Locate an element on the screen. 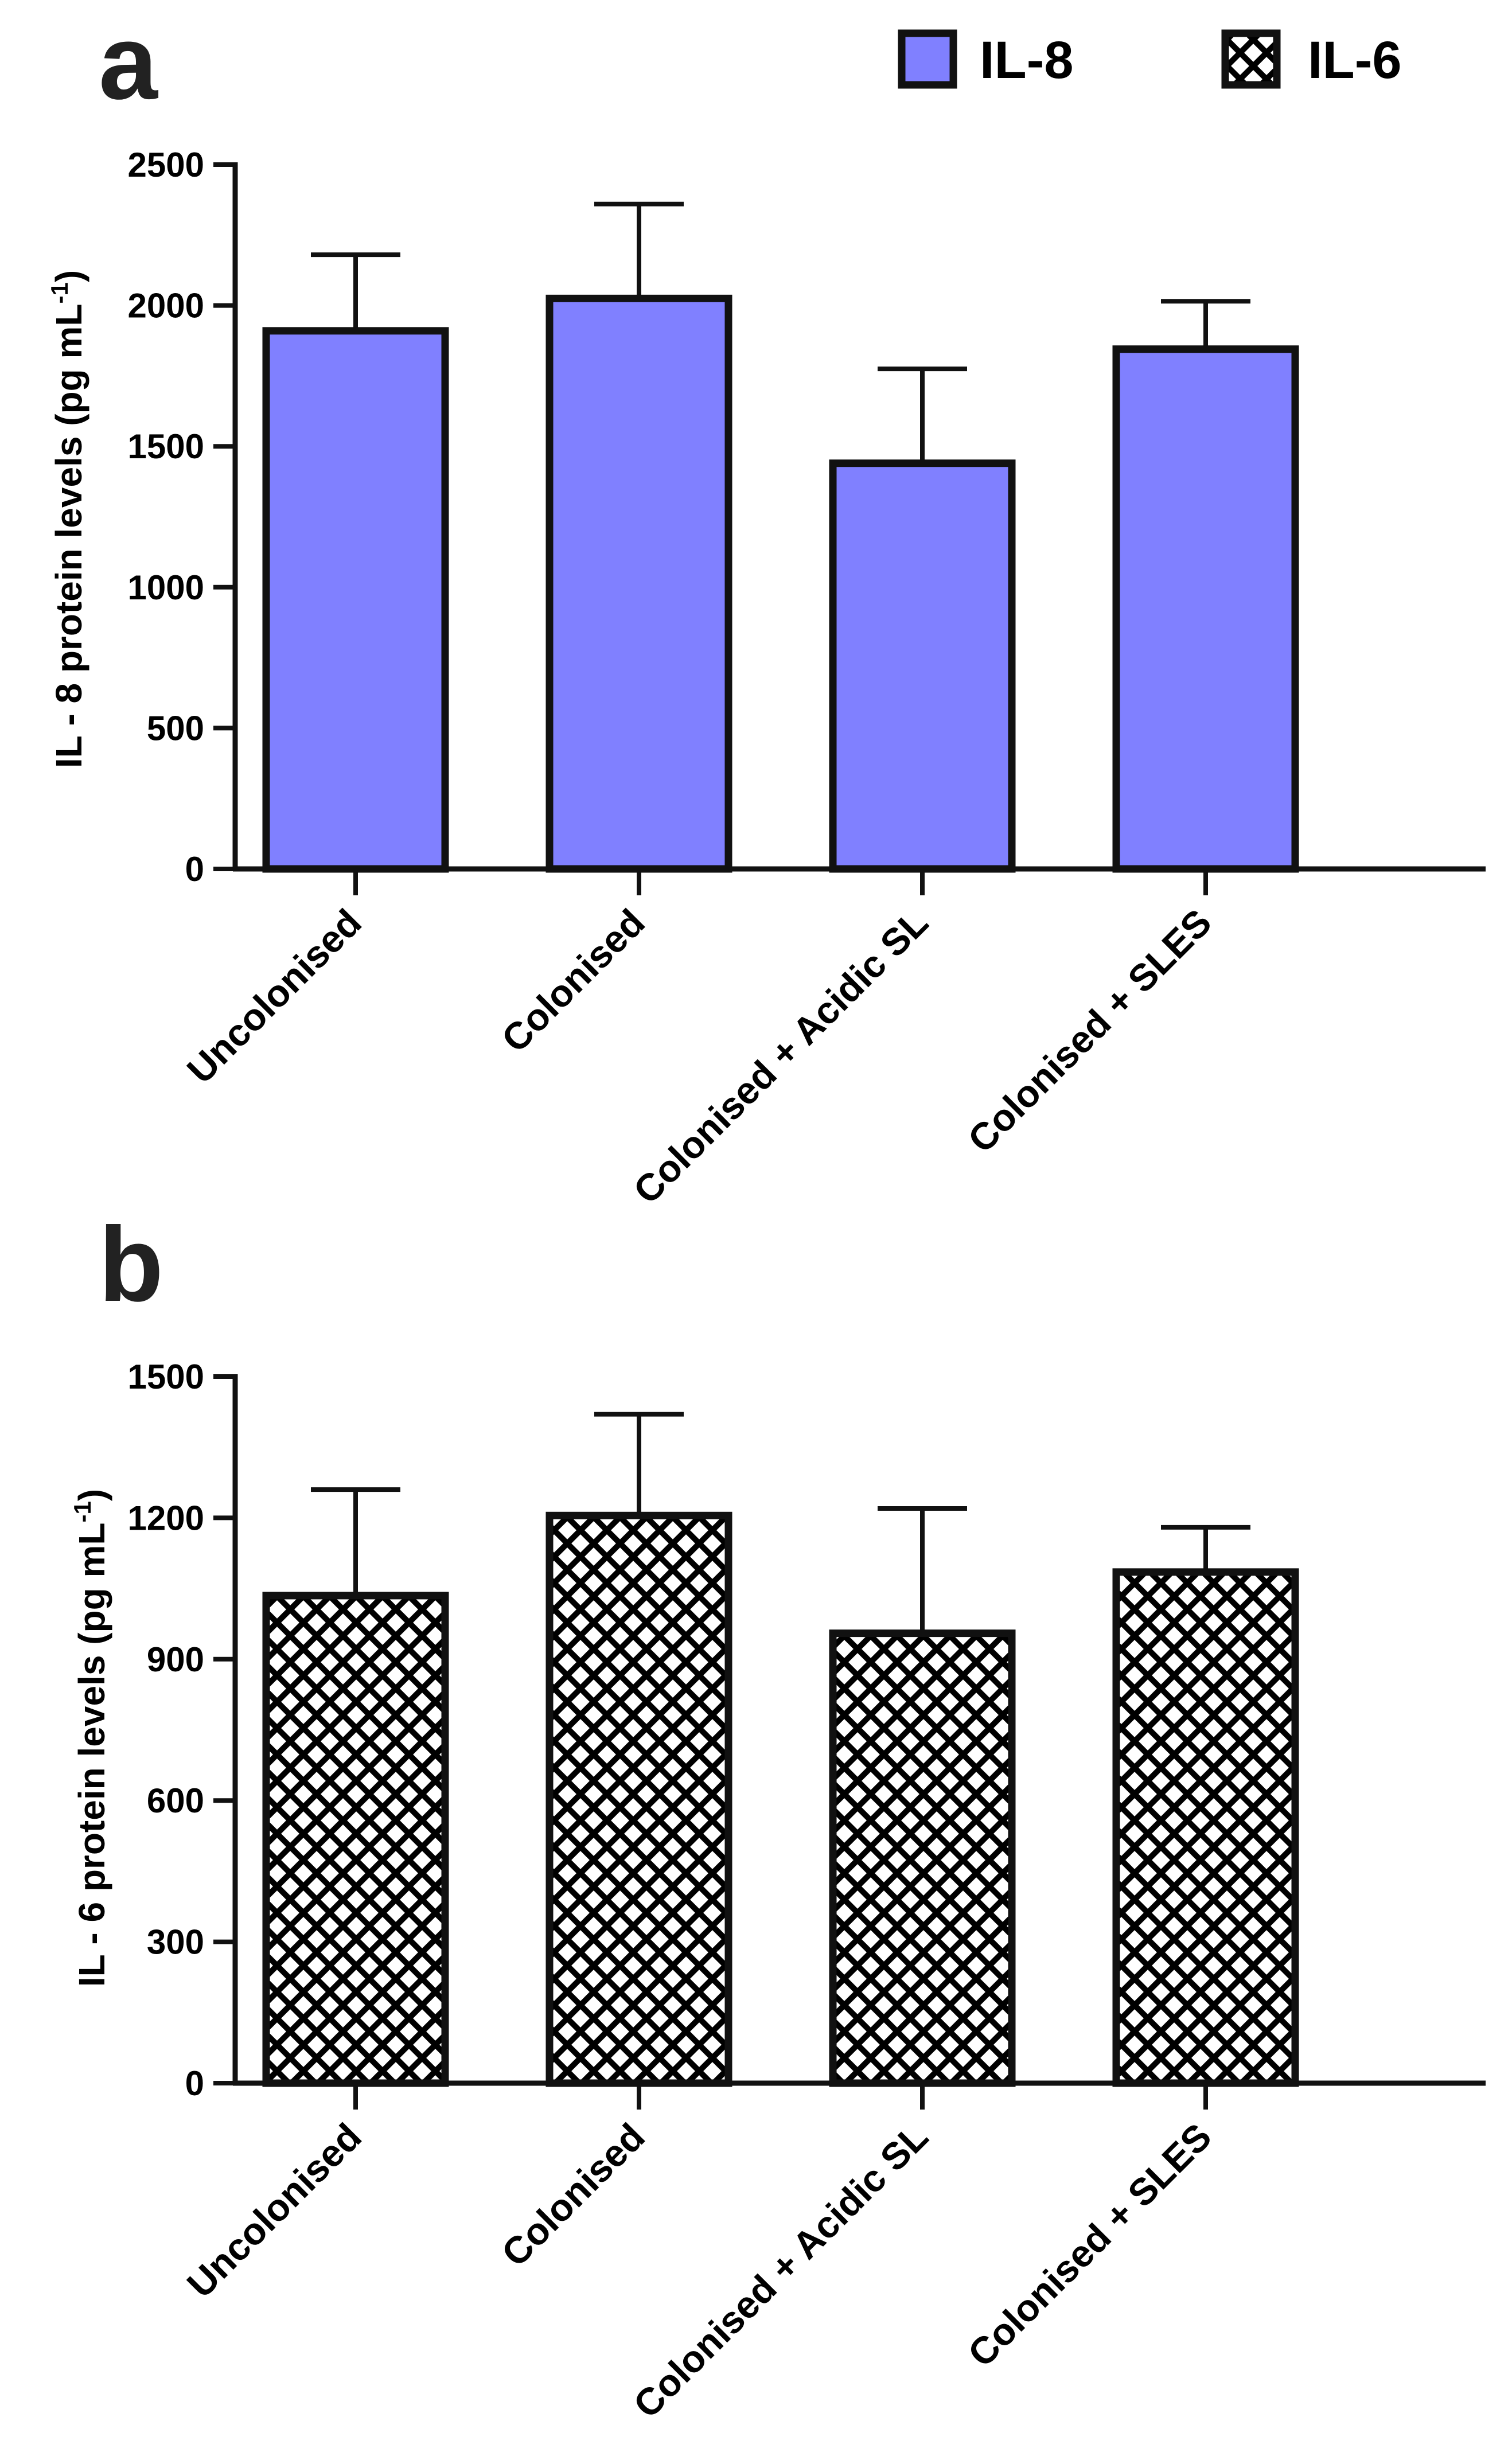 This screenshot has width=1512, height=2464. legend-swatch-il6 is located at coordinates (1251, 59).